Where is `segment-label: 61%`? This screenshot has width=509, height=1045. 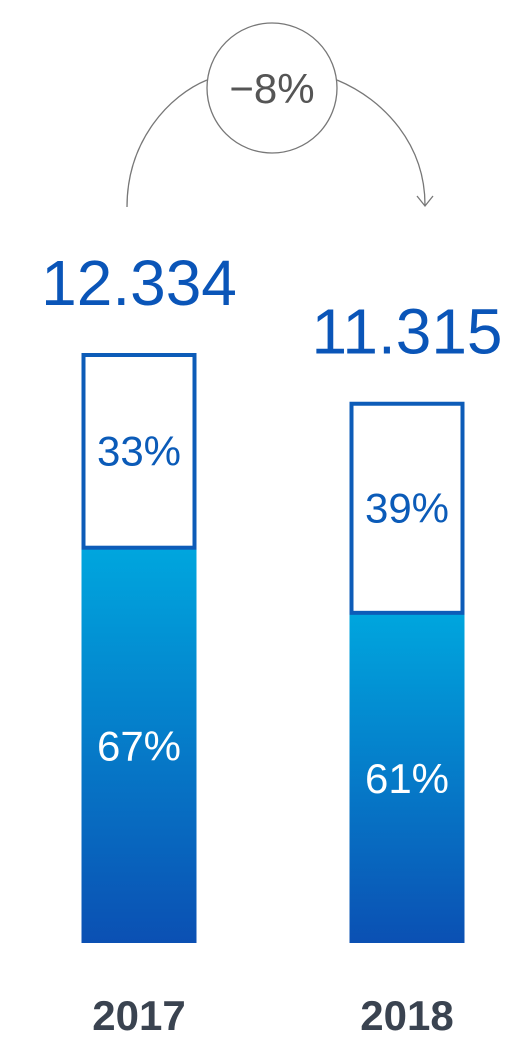 segment-label: 61% is located at coordinates (407, 778).